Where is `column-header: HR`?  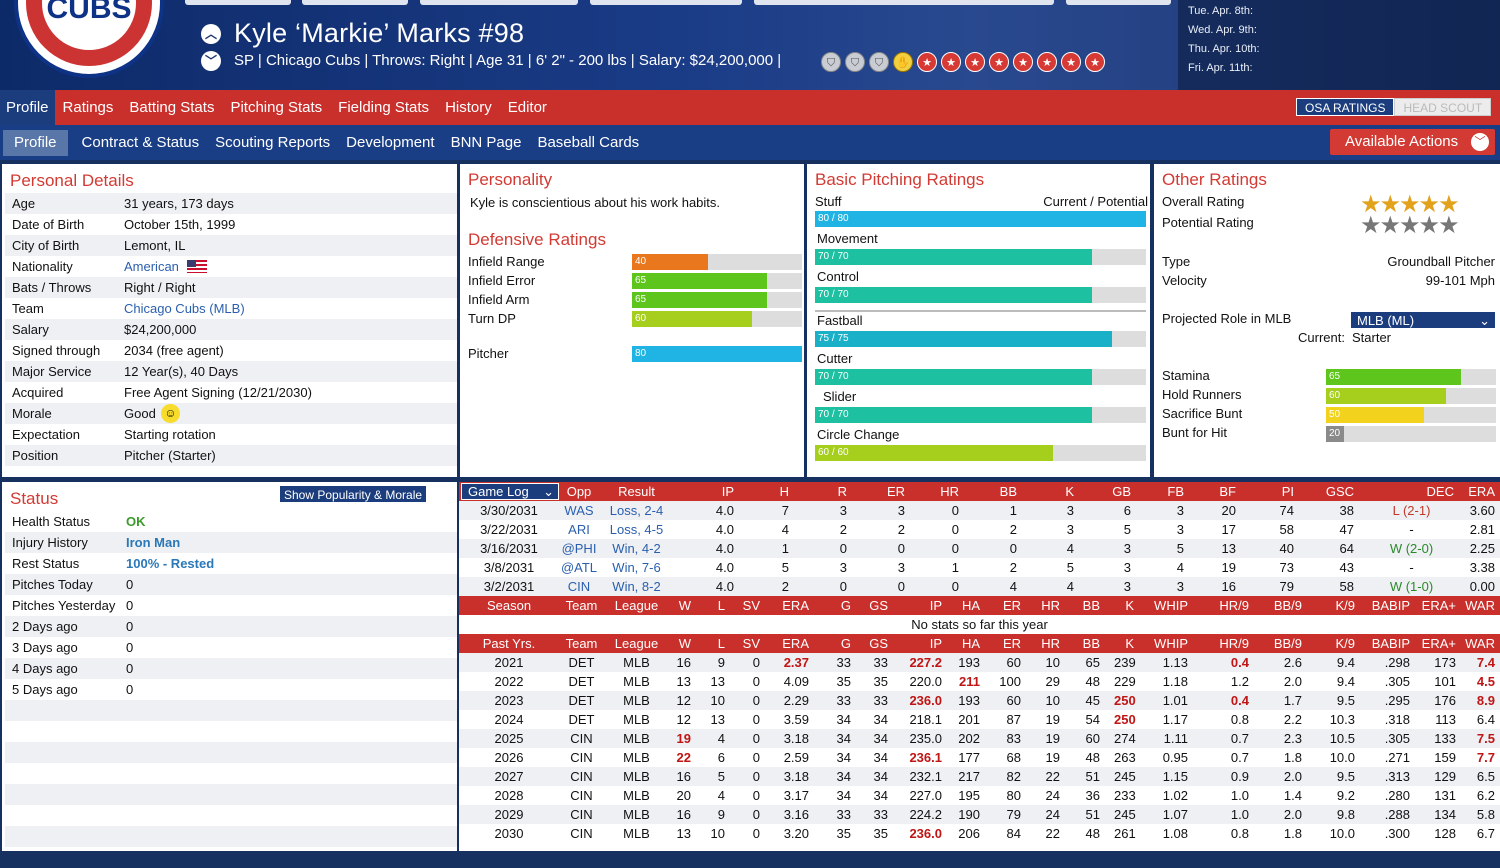 column-header: HR is located at coordinates (1050, 643).